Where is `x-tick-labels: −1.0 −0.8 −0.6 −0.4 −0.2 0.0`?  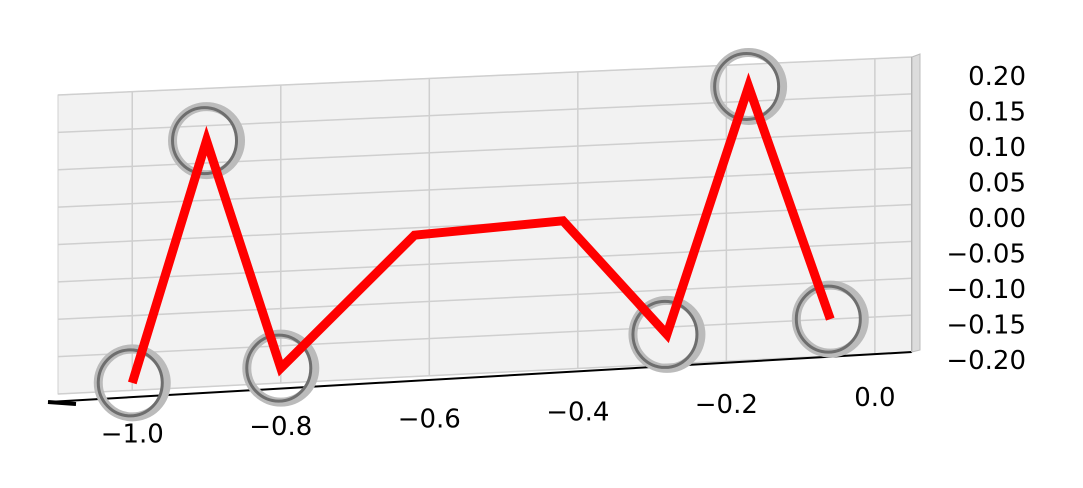
x-tick-labels: −1.0 −0.8 −0.6 −0.4 −0.2 0.0 is located at coordinates (498, 416).